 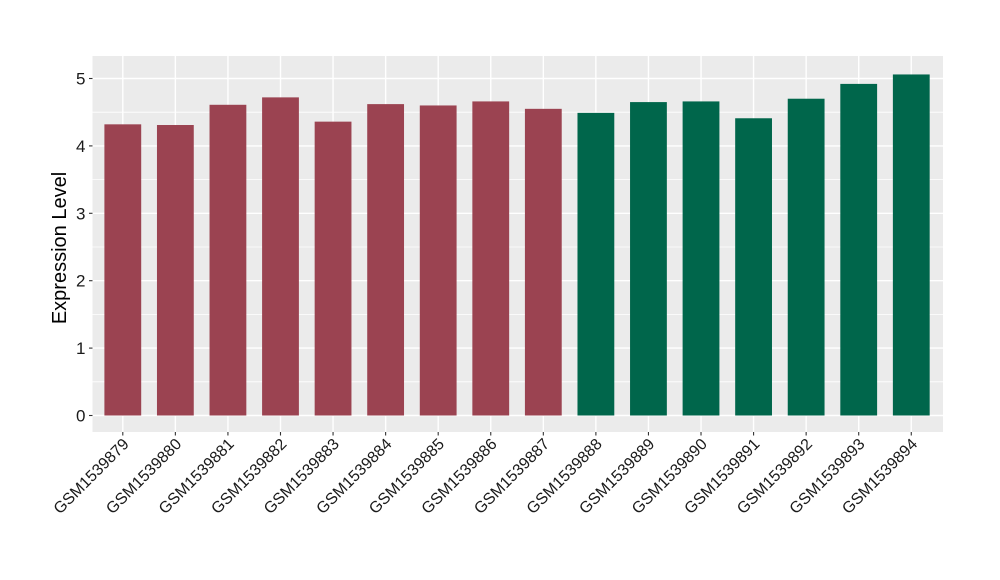 What do you see at coordinates (228, 260) in the screenshot?
I see `bar-GSM1539881` at bounding box center [228, 260].